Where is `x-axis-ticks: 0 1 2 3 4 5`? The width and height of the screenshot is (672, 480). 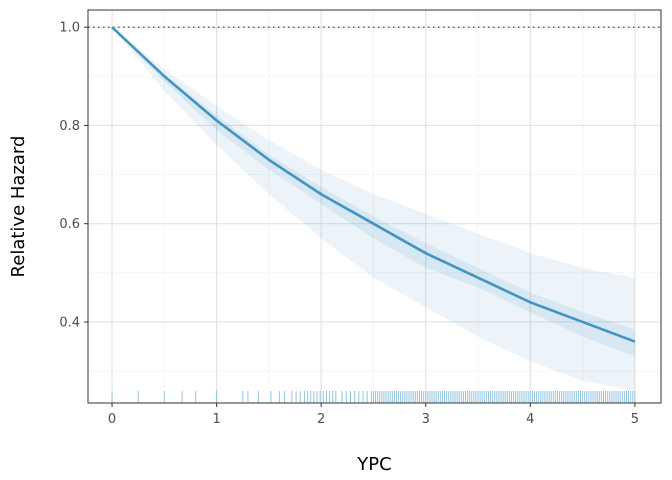
x-axis-ticks: 0 1 2 3 4 5 is located at coordinates (373, 415).